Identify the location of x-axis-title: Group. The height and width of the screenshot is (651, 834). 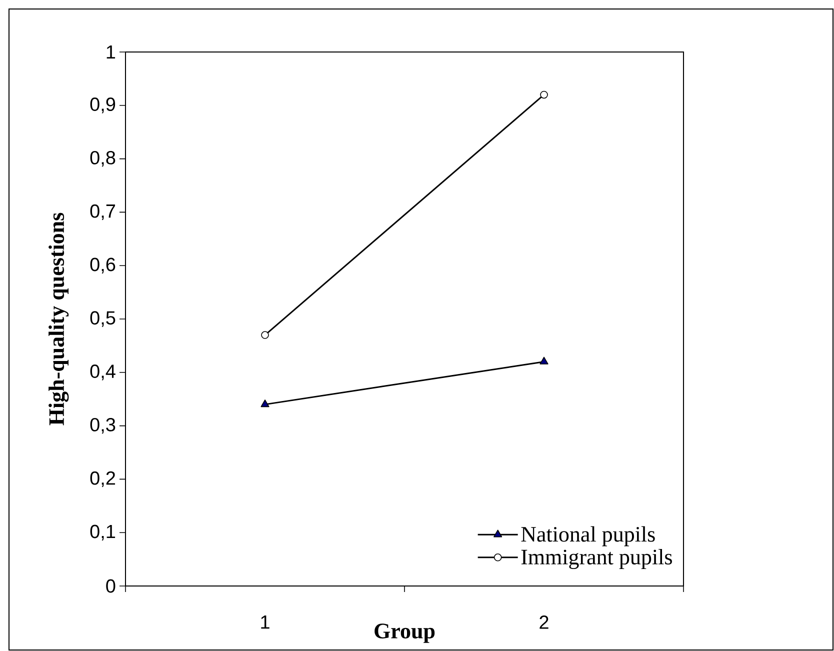
(404, 633).